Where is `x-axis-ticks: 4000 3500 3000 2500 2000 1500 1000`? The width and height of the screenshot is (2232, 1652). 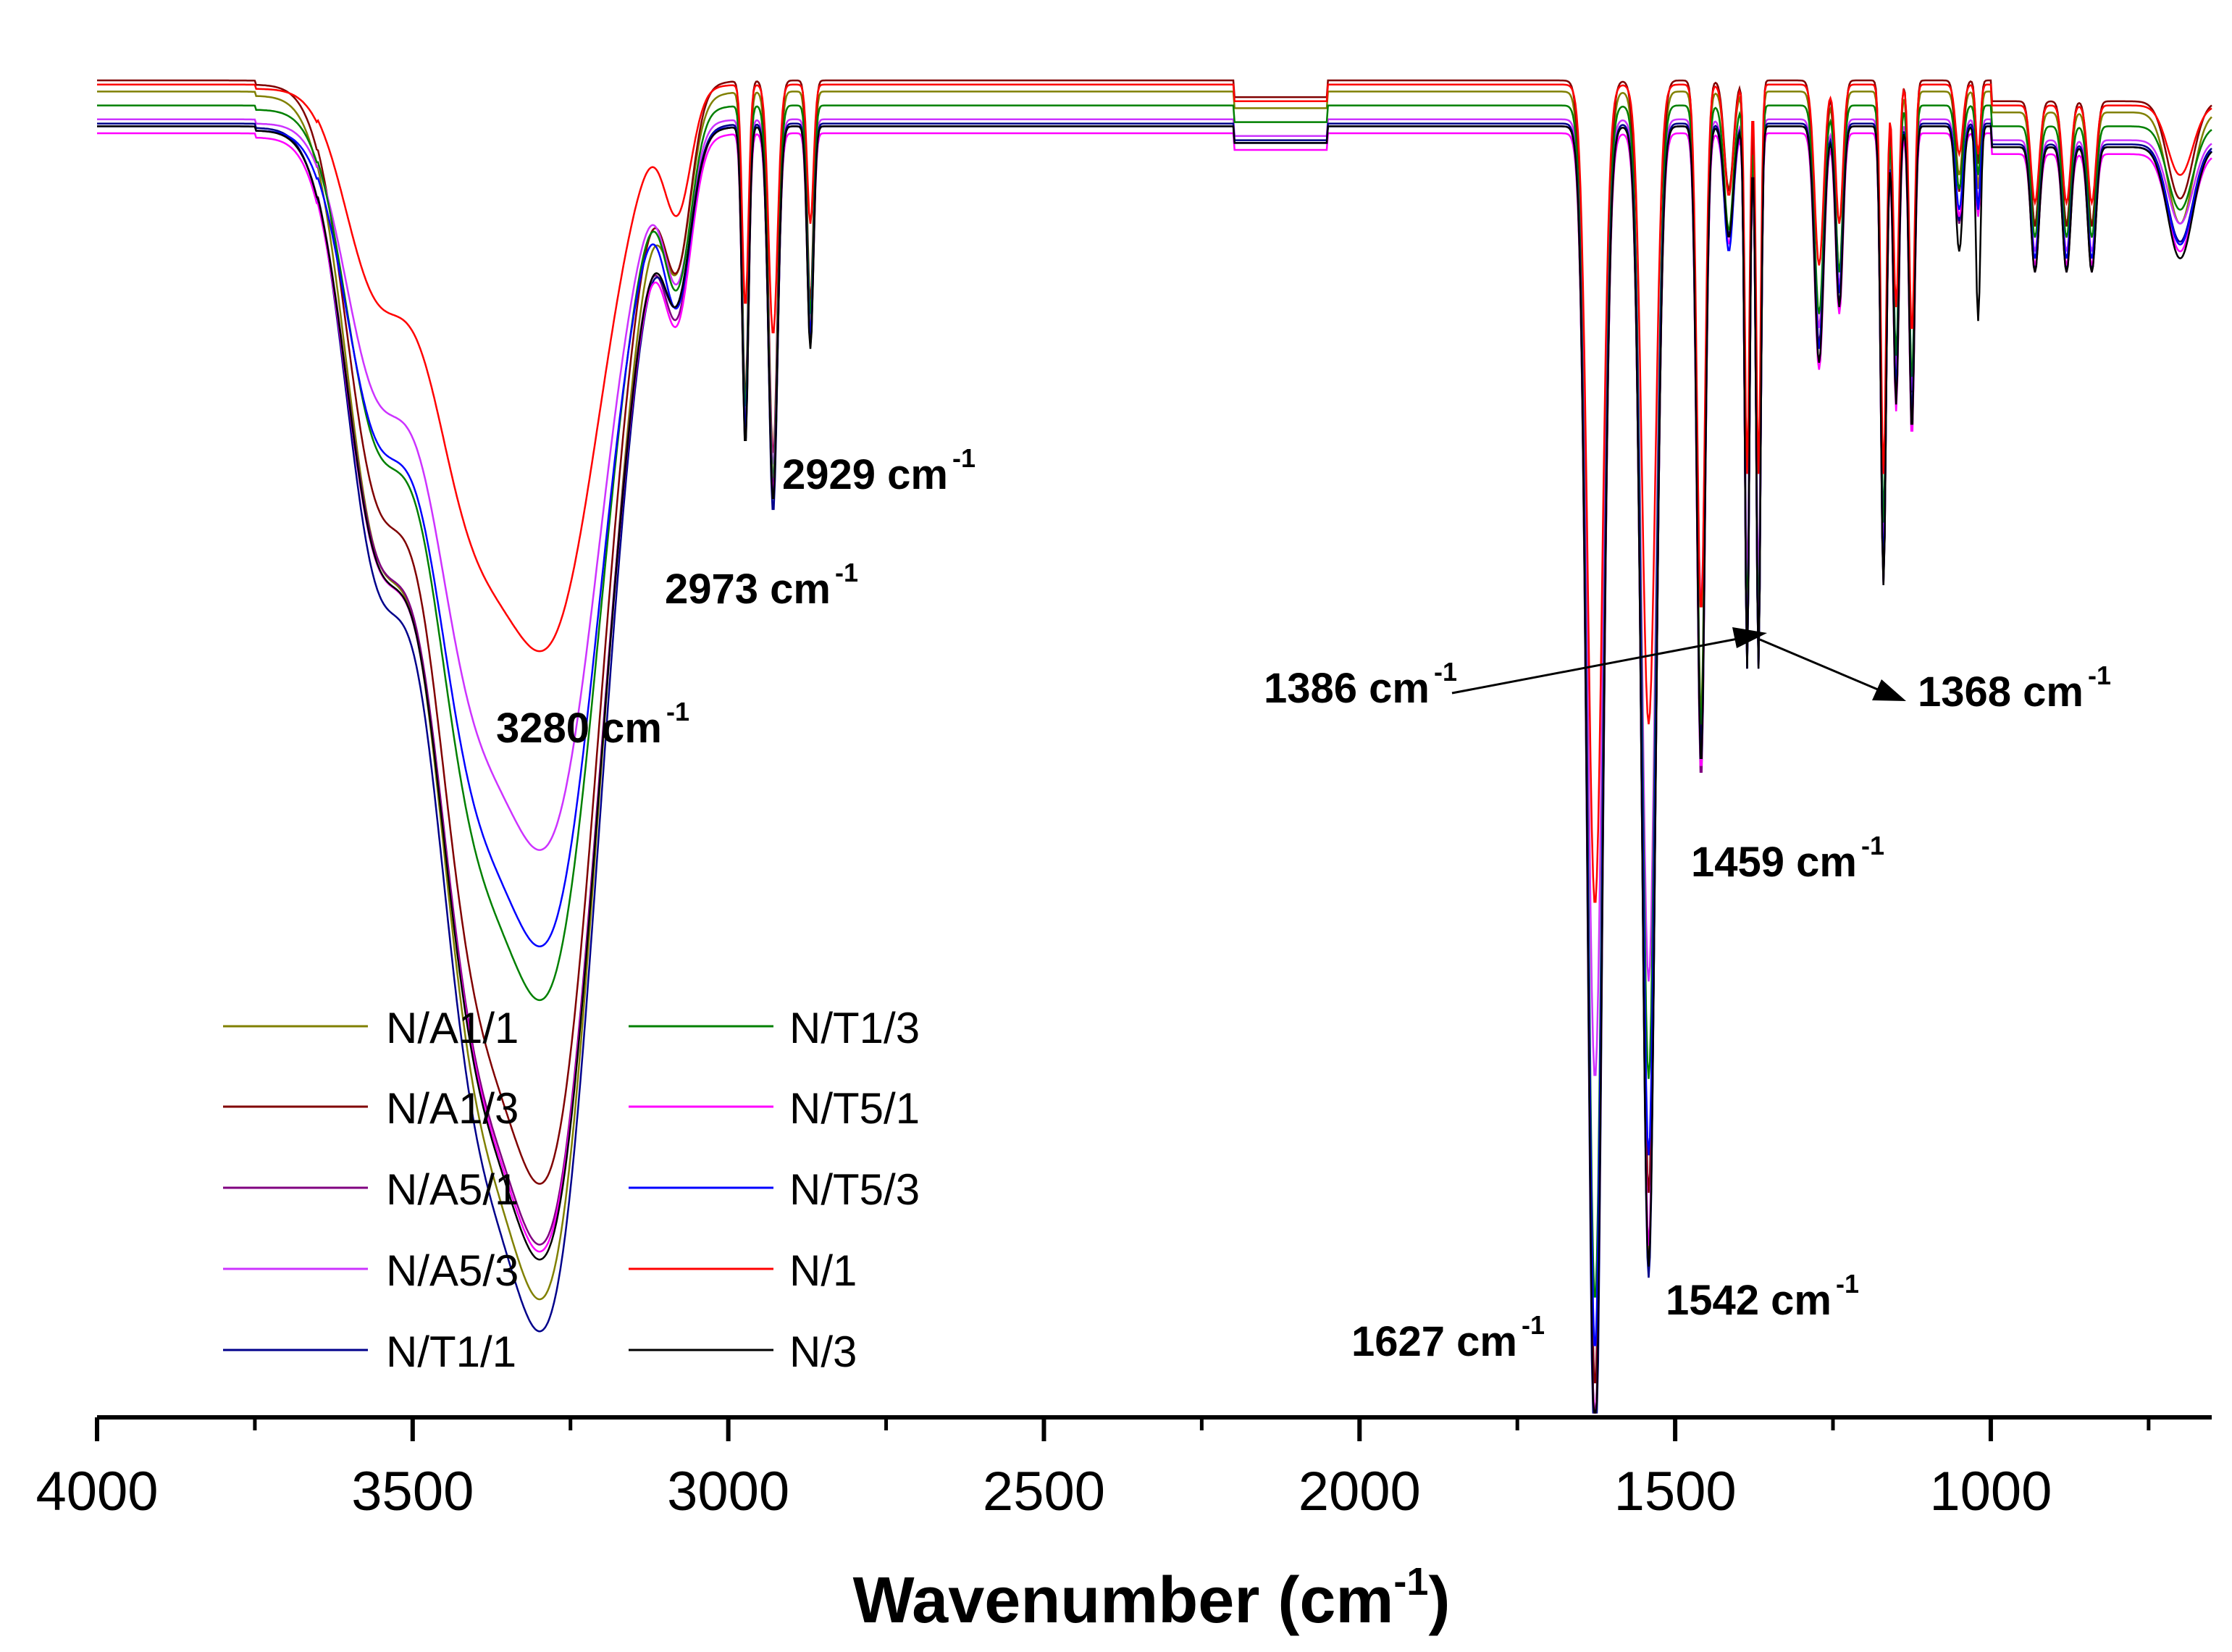
x-axis-ticks: 4000 3500 3000 2500 2000 1500 1000 is located at coordinates (1093, 1469).